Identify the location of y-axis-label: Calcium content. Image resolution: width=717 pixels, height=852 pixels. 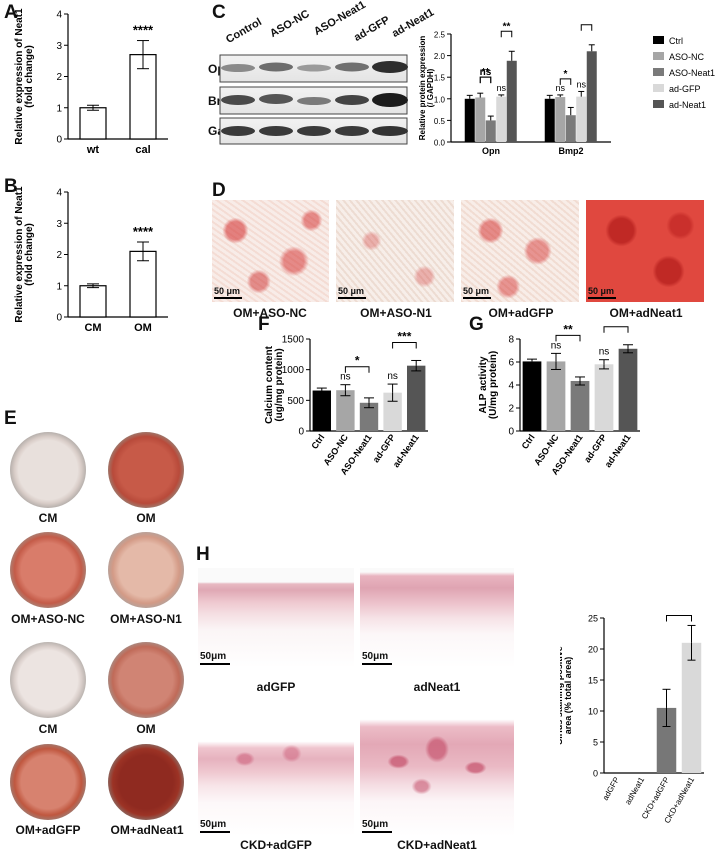
(269, 384).